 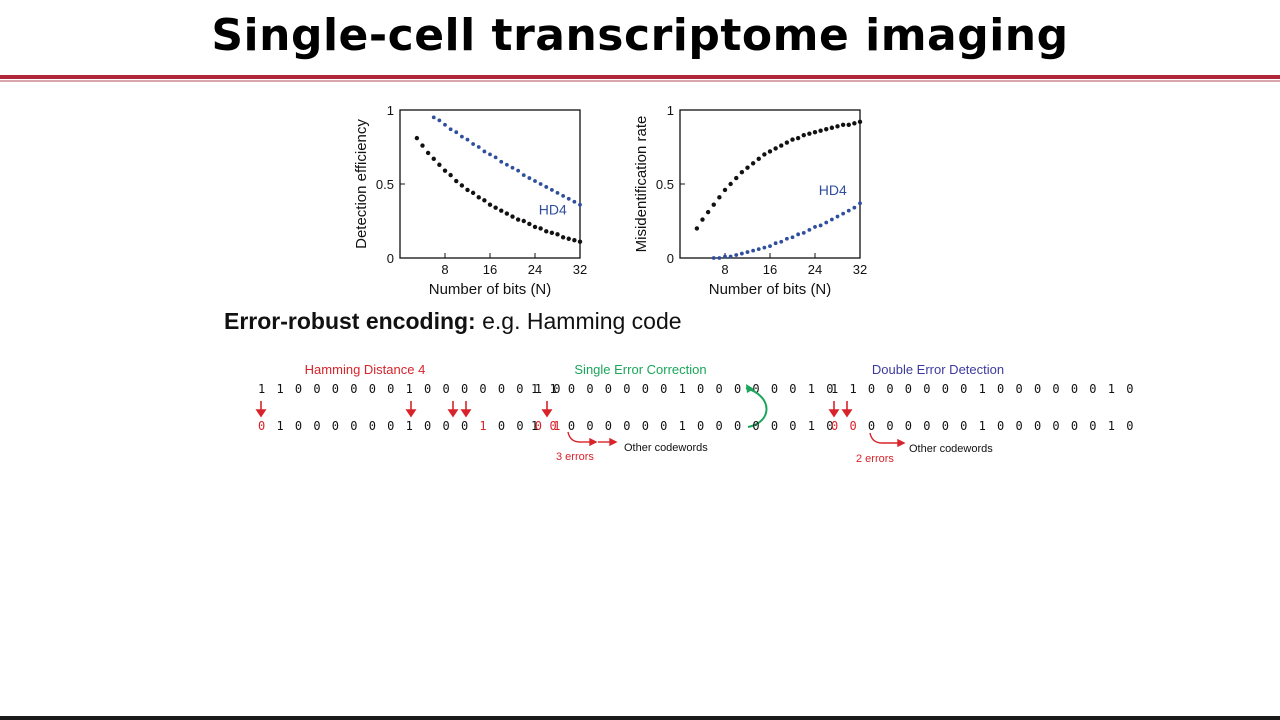 I want to click on subheading-bold: Error-robust encoding:, so click(x=350, y=321).